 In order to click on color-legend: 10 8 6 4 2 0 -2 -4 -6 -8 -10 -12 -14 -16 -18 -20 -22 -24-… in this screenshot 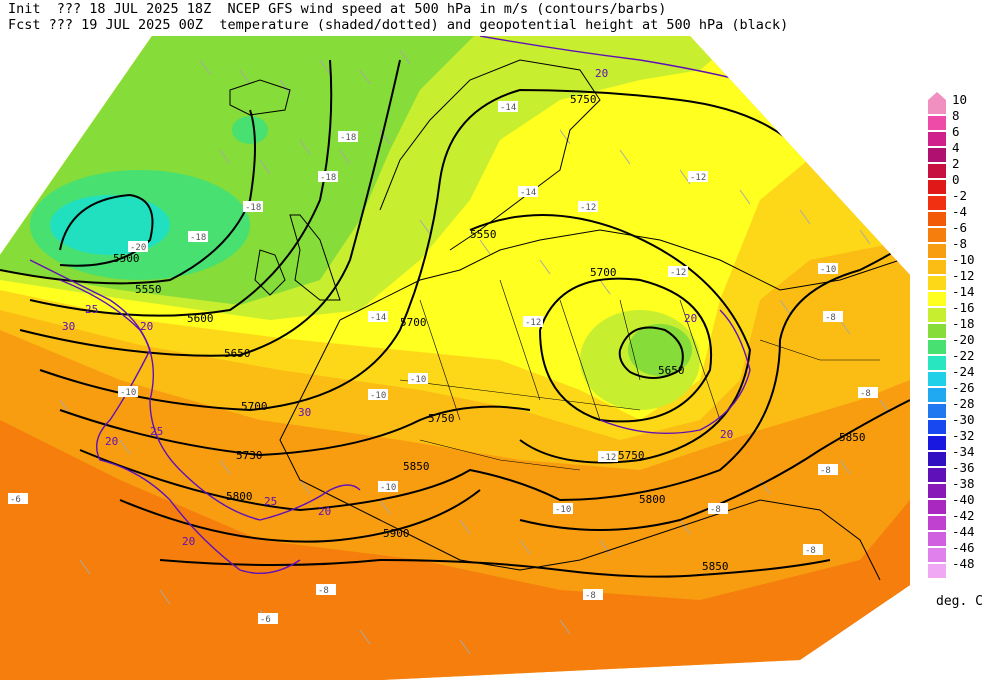, I will do `click(964, 337)`.